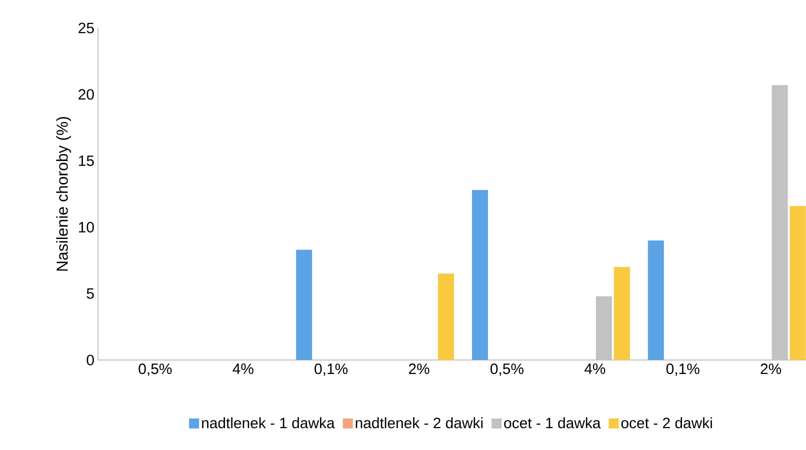 Image resolution: width=806 pixels, height=450 pixels. What do you see at coordinates (419, 422) in the screenshot?
I see `legend-label: nadtlenek - 2 dawki` at bounding box center [419, 422].